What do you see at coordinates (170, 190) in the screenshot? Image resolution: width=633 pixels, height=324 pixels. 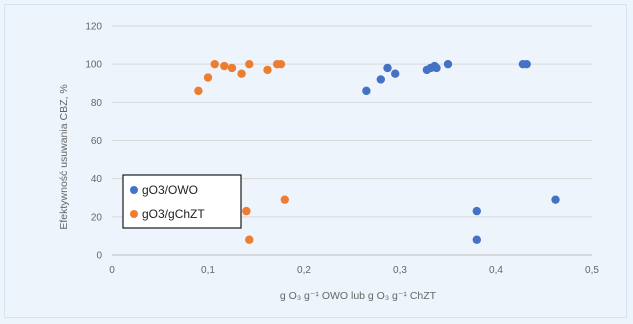 I see `legend-label-series-1: gO3/OWO` at bounding box center [170, 190].